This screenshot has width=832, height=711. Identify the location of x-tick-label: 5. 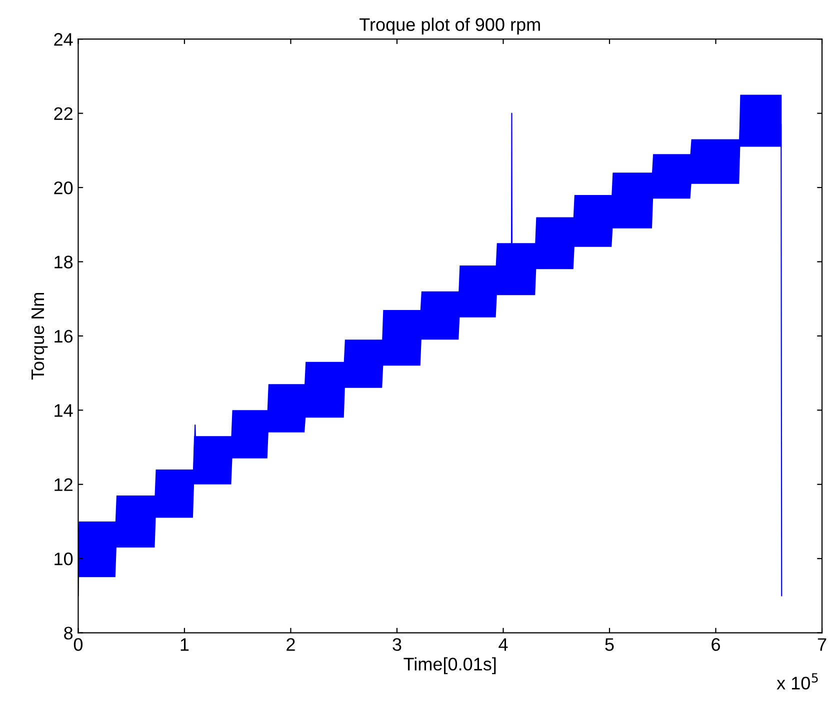
(609, 644).